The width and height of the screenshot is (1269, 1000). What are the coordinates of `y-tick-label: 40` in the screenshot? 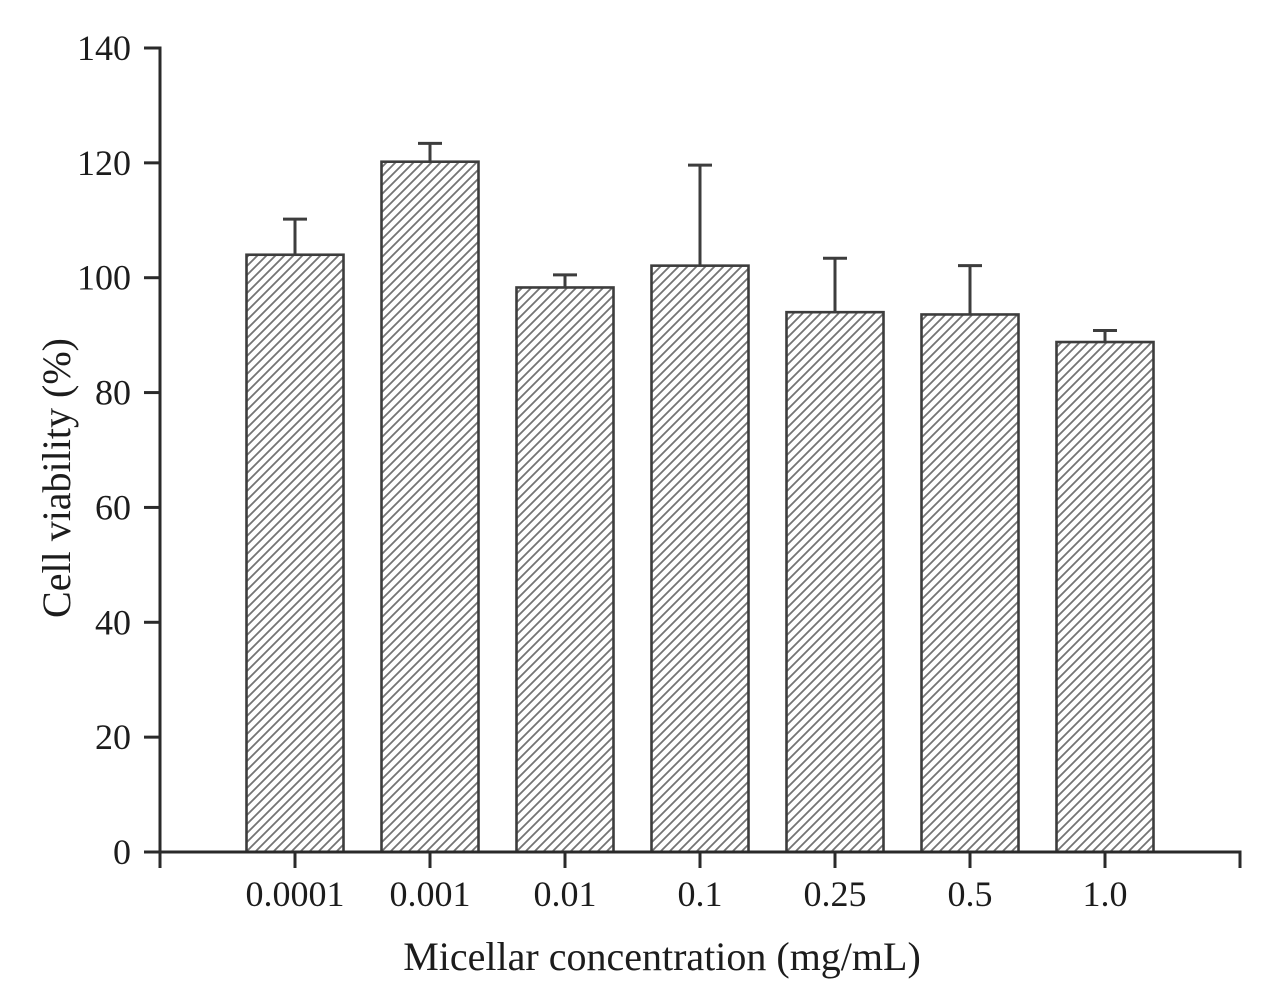 It's located at (113, 622).